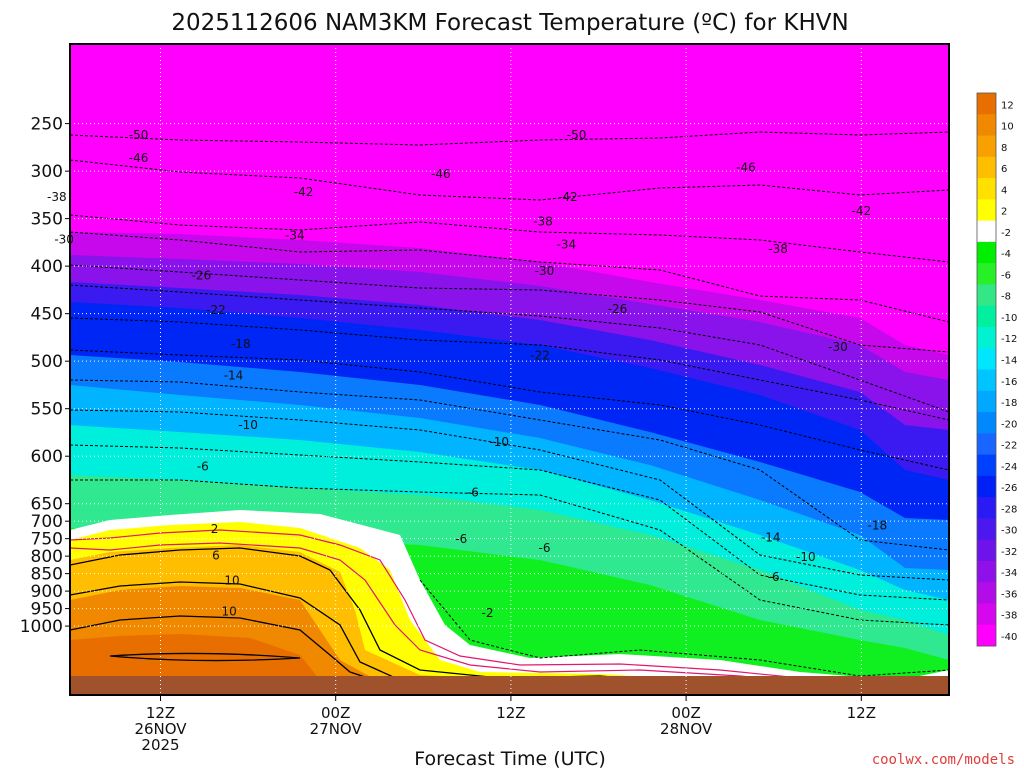 This screenshot has width=1024, height=768. What do you see at coordinates (47, 220) in the screenshot?
I see `y-tick-label: 350` at bounding box center [47, 220].